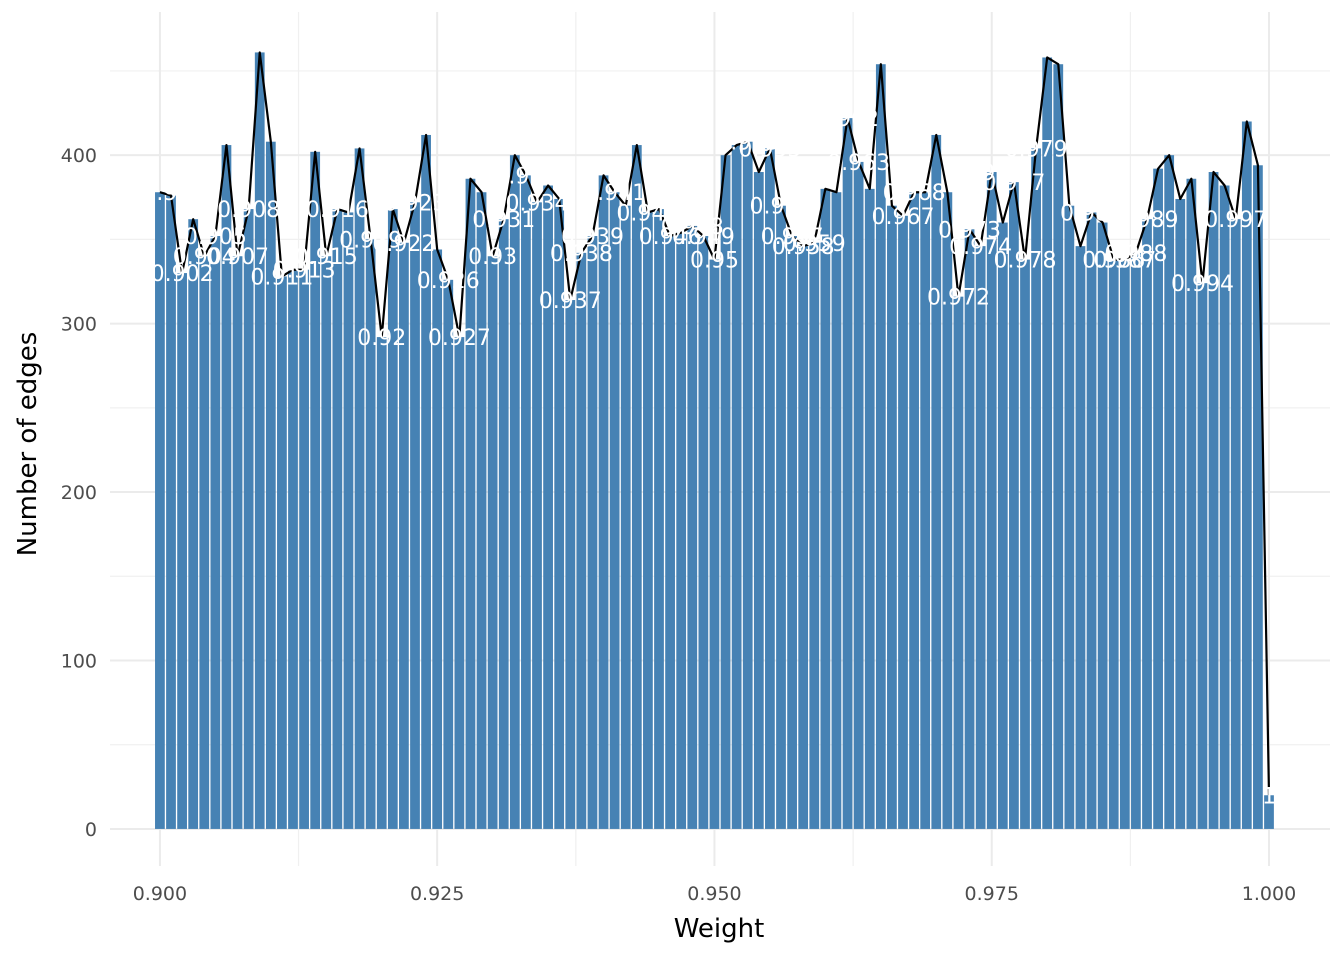 The height and width of the screenshot is (960, 1344). Describe the element at coordinates (858, 163) in the screenshot. I see `data-label: 0.963` at that location.